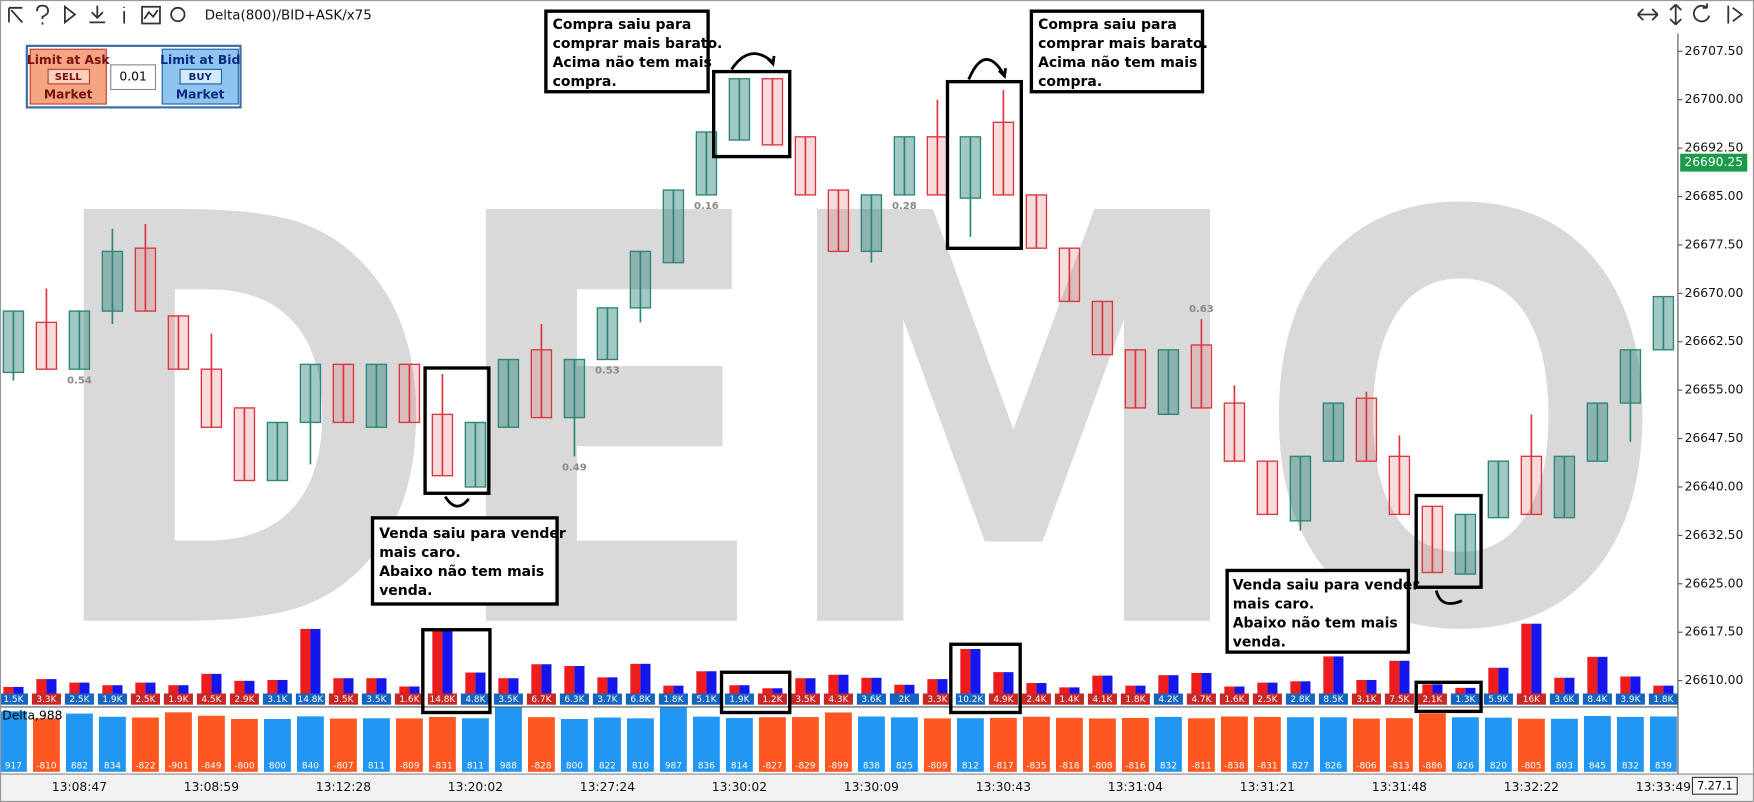  I want to click on volume-label: 1.4K, so click(1069, 700).